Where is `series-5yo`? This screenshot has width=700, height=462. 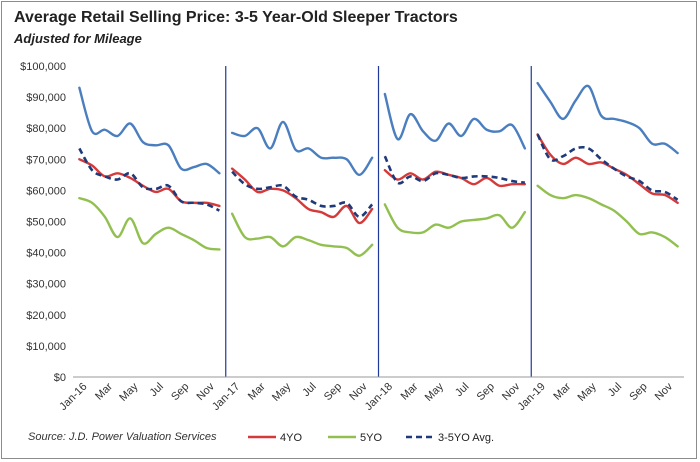
series-5yo is located at coordinates (378, 220).